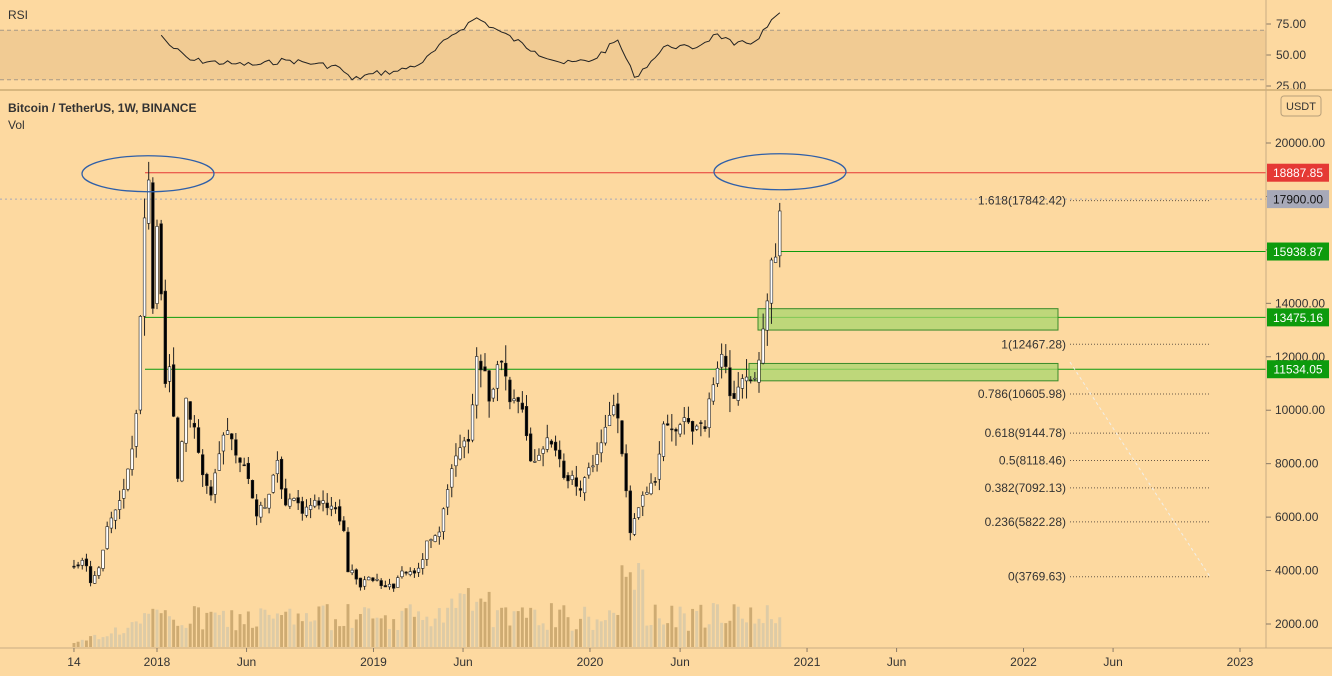 Image resolution: width=1332 pixels, height=676 pixels. I want to click on symbol-title: Bitcoin / TetherUS, 1W, BINANCE, so click(102, 108).